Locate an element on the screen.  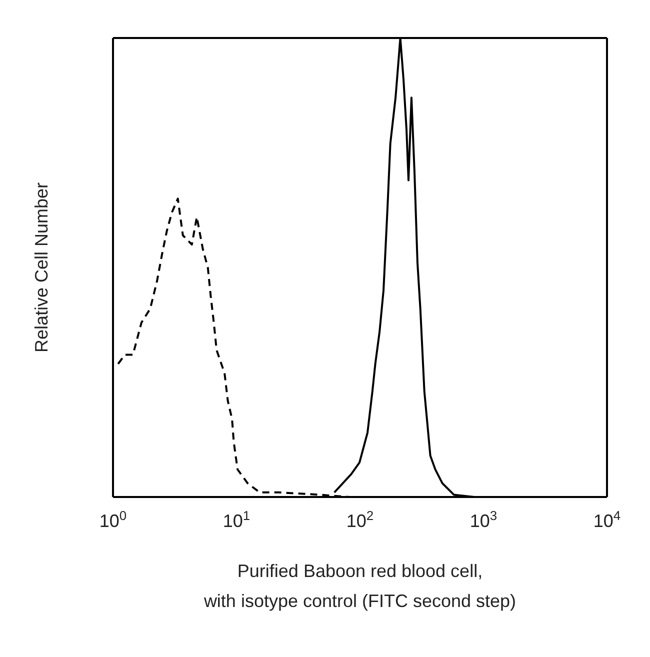
x-tick-label: 10$^{1}$ is located at coordinates (236, 519).